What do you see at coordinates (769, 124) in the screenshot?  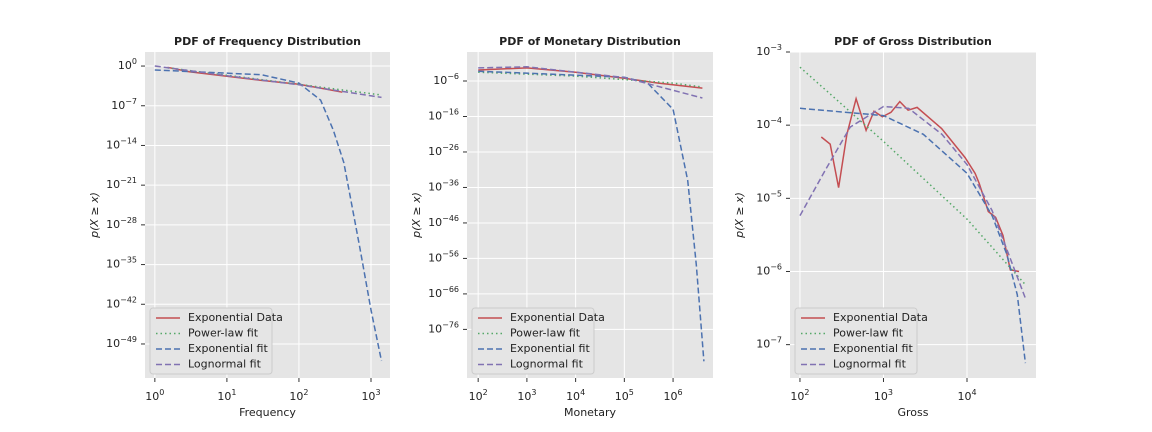 I see `y-tick-label: 10⁻⁴` at bounding box center [769, 124].